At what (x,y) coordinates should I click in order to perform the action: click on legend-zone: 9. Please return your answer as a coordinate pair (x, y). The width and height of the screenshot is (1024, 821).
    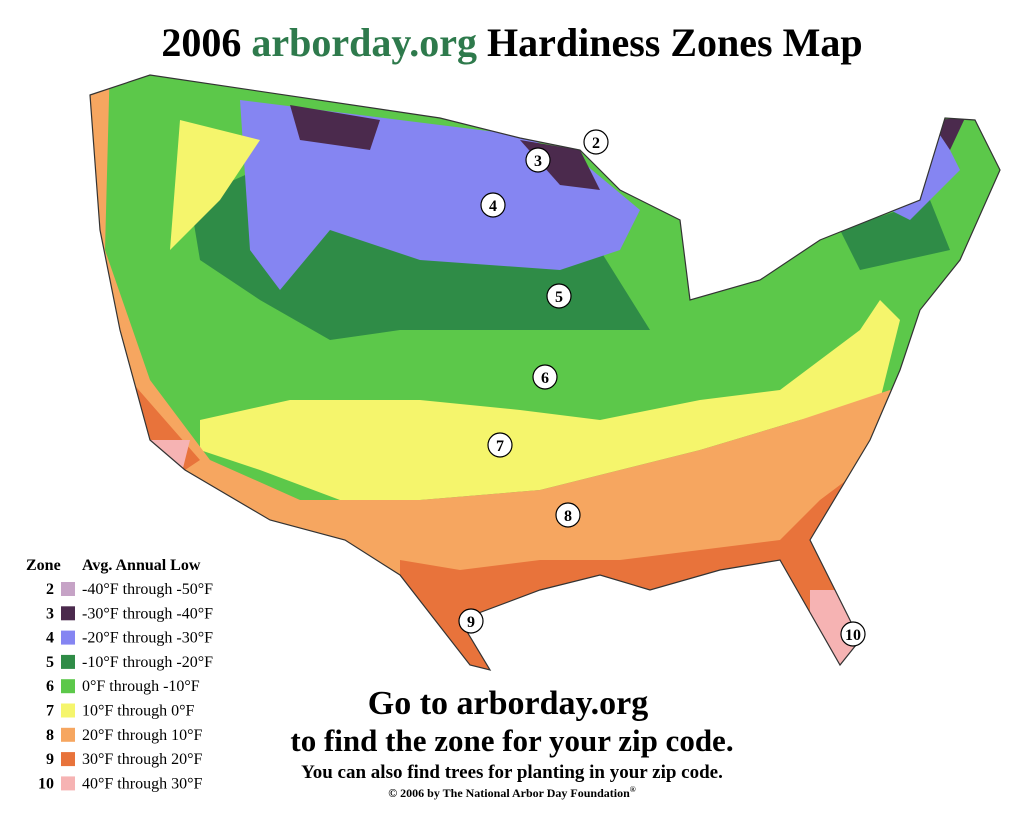
    Looking at the image, I should click on (50, 759).